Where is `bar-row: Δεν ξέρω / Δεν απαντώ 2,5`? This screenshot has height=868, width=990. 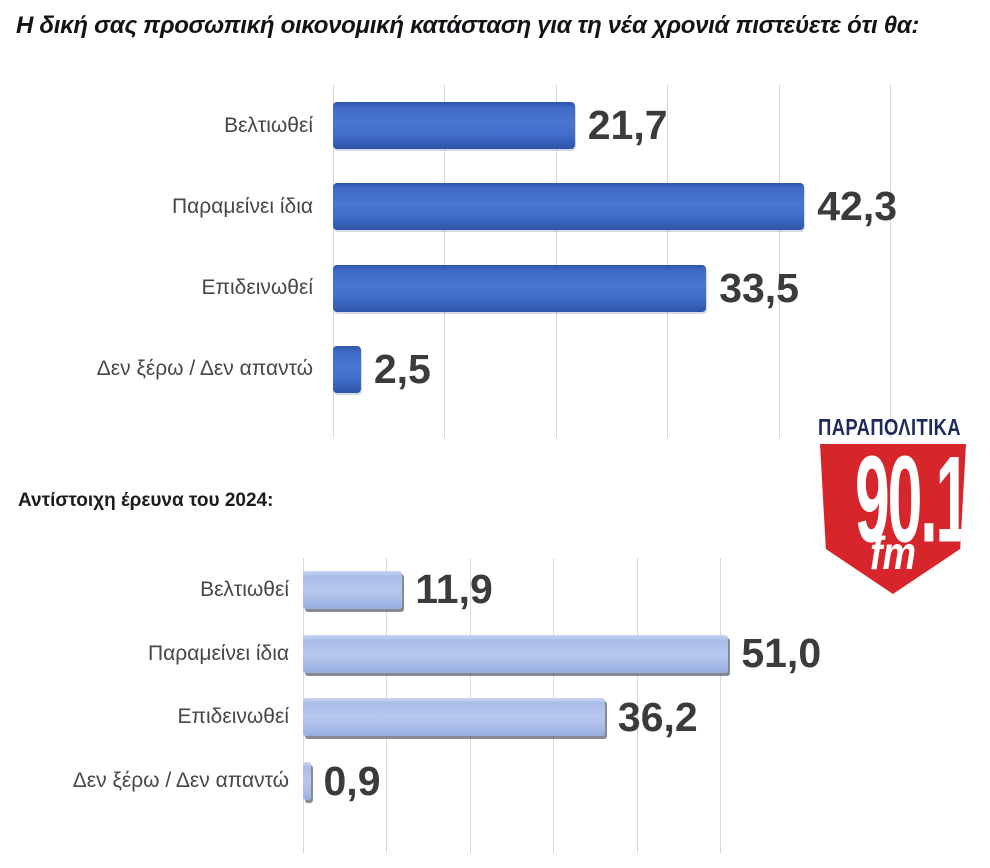 bar-row: Δεν ξέρω / Δεν απαντώ 2,5 is located at coordinates (493, 369).